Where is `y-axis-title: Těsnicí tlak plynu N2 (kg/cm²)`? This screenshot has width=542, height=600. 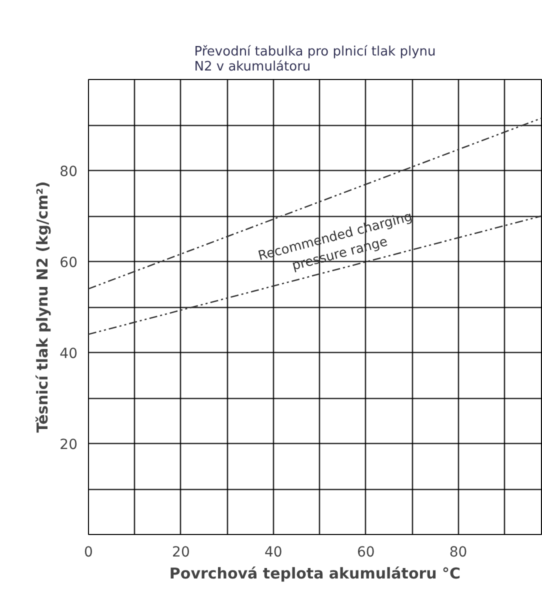 y-axis-title: Těsnicí tlak plynu N2 (kg/cm²) is located at coordinates (43, 307).